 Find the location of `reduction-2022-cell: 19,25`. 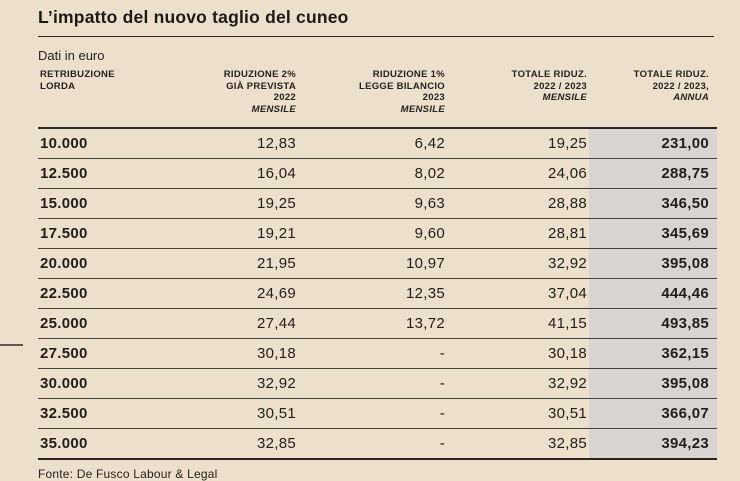

reduction-2022-cell: 19,25 is located at coordinates (233, 203).